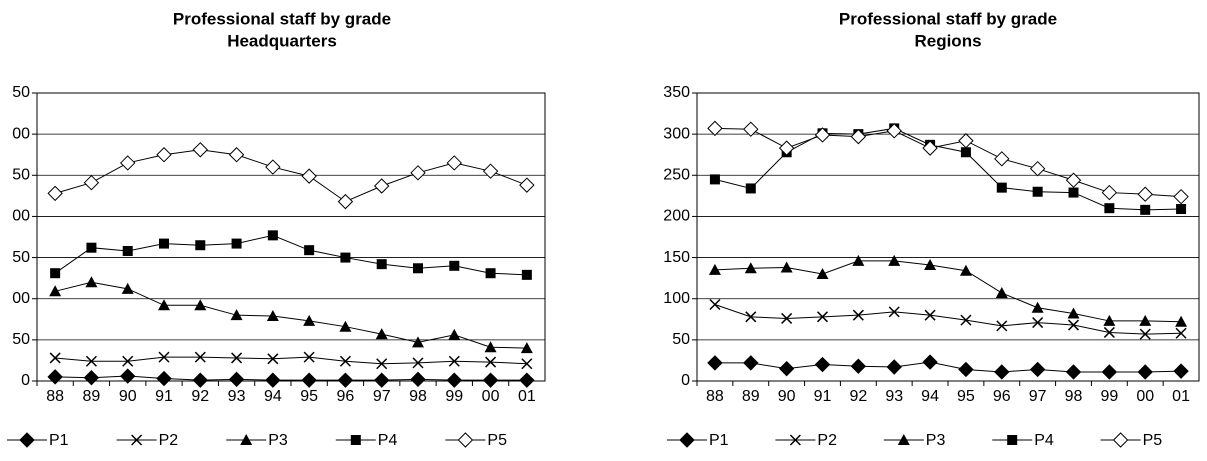 This screenshot has width=1207, height=461. Describe the element at coordinates (947, 40) in the screenshot. I see `chart-title: Regions` at that location.